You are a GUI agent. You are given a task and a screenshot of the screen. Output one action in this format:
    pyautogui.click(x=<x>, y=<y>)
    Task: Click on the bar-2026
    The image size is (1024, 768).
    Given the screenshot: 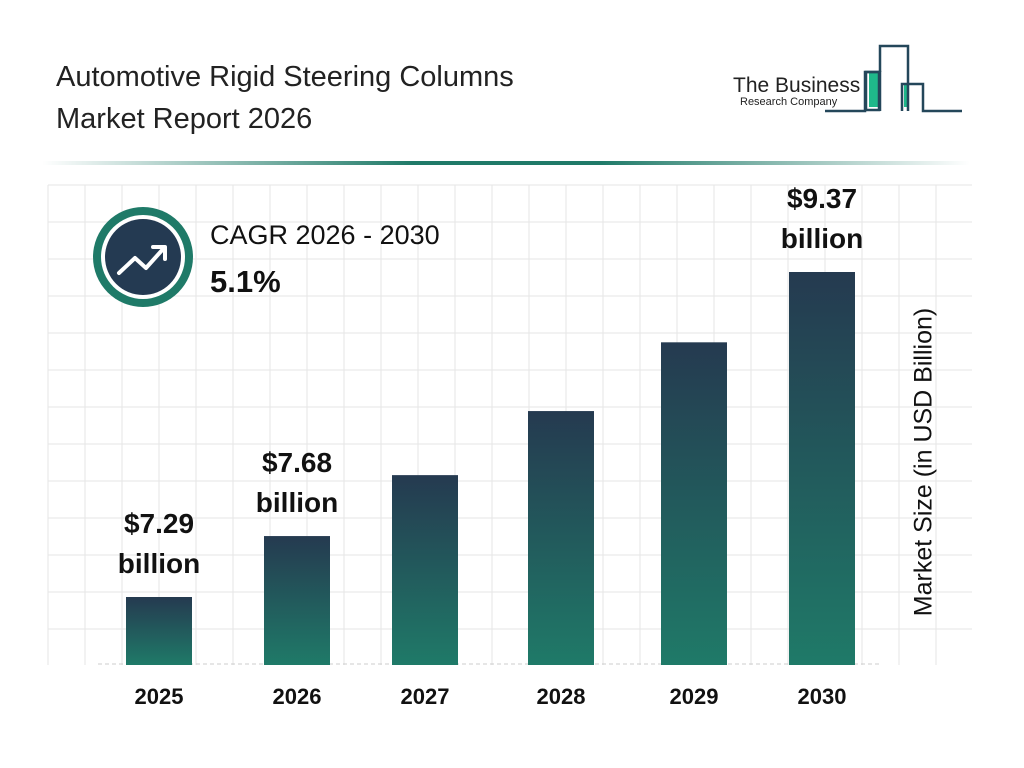 What is the action you would take?
    pyautogui.click(x=297, y=600)
    